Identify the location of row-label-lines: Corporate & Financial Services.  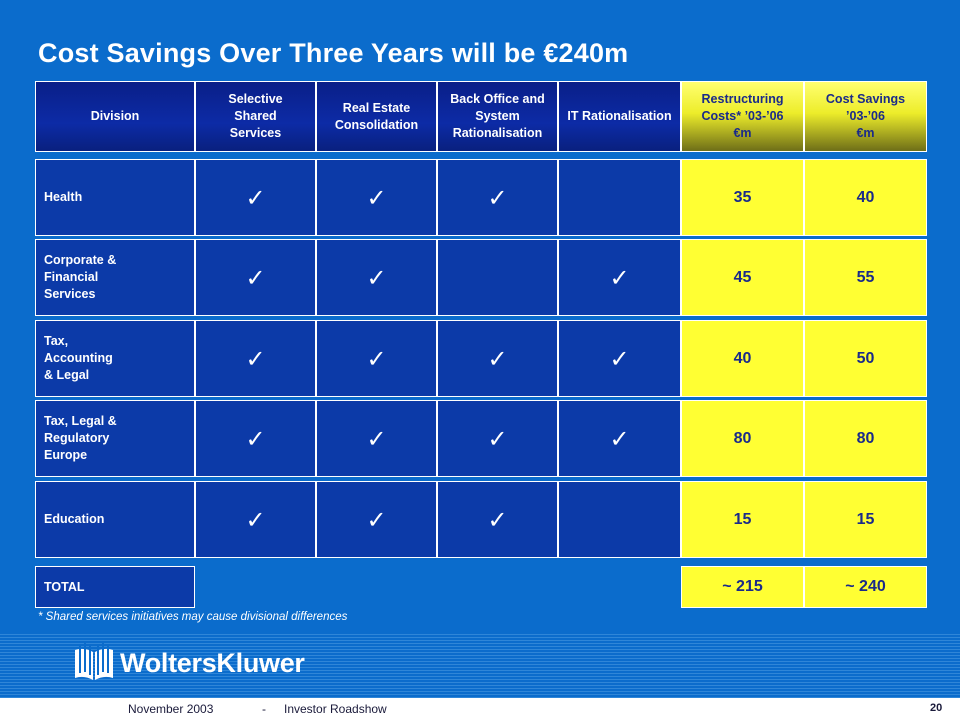
(80, 277).